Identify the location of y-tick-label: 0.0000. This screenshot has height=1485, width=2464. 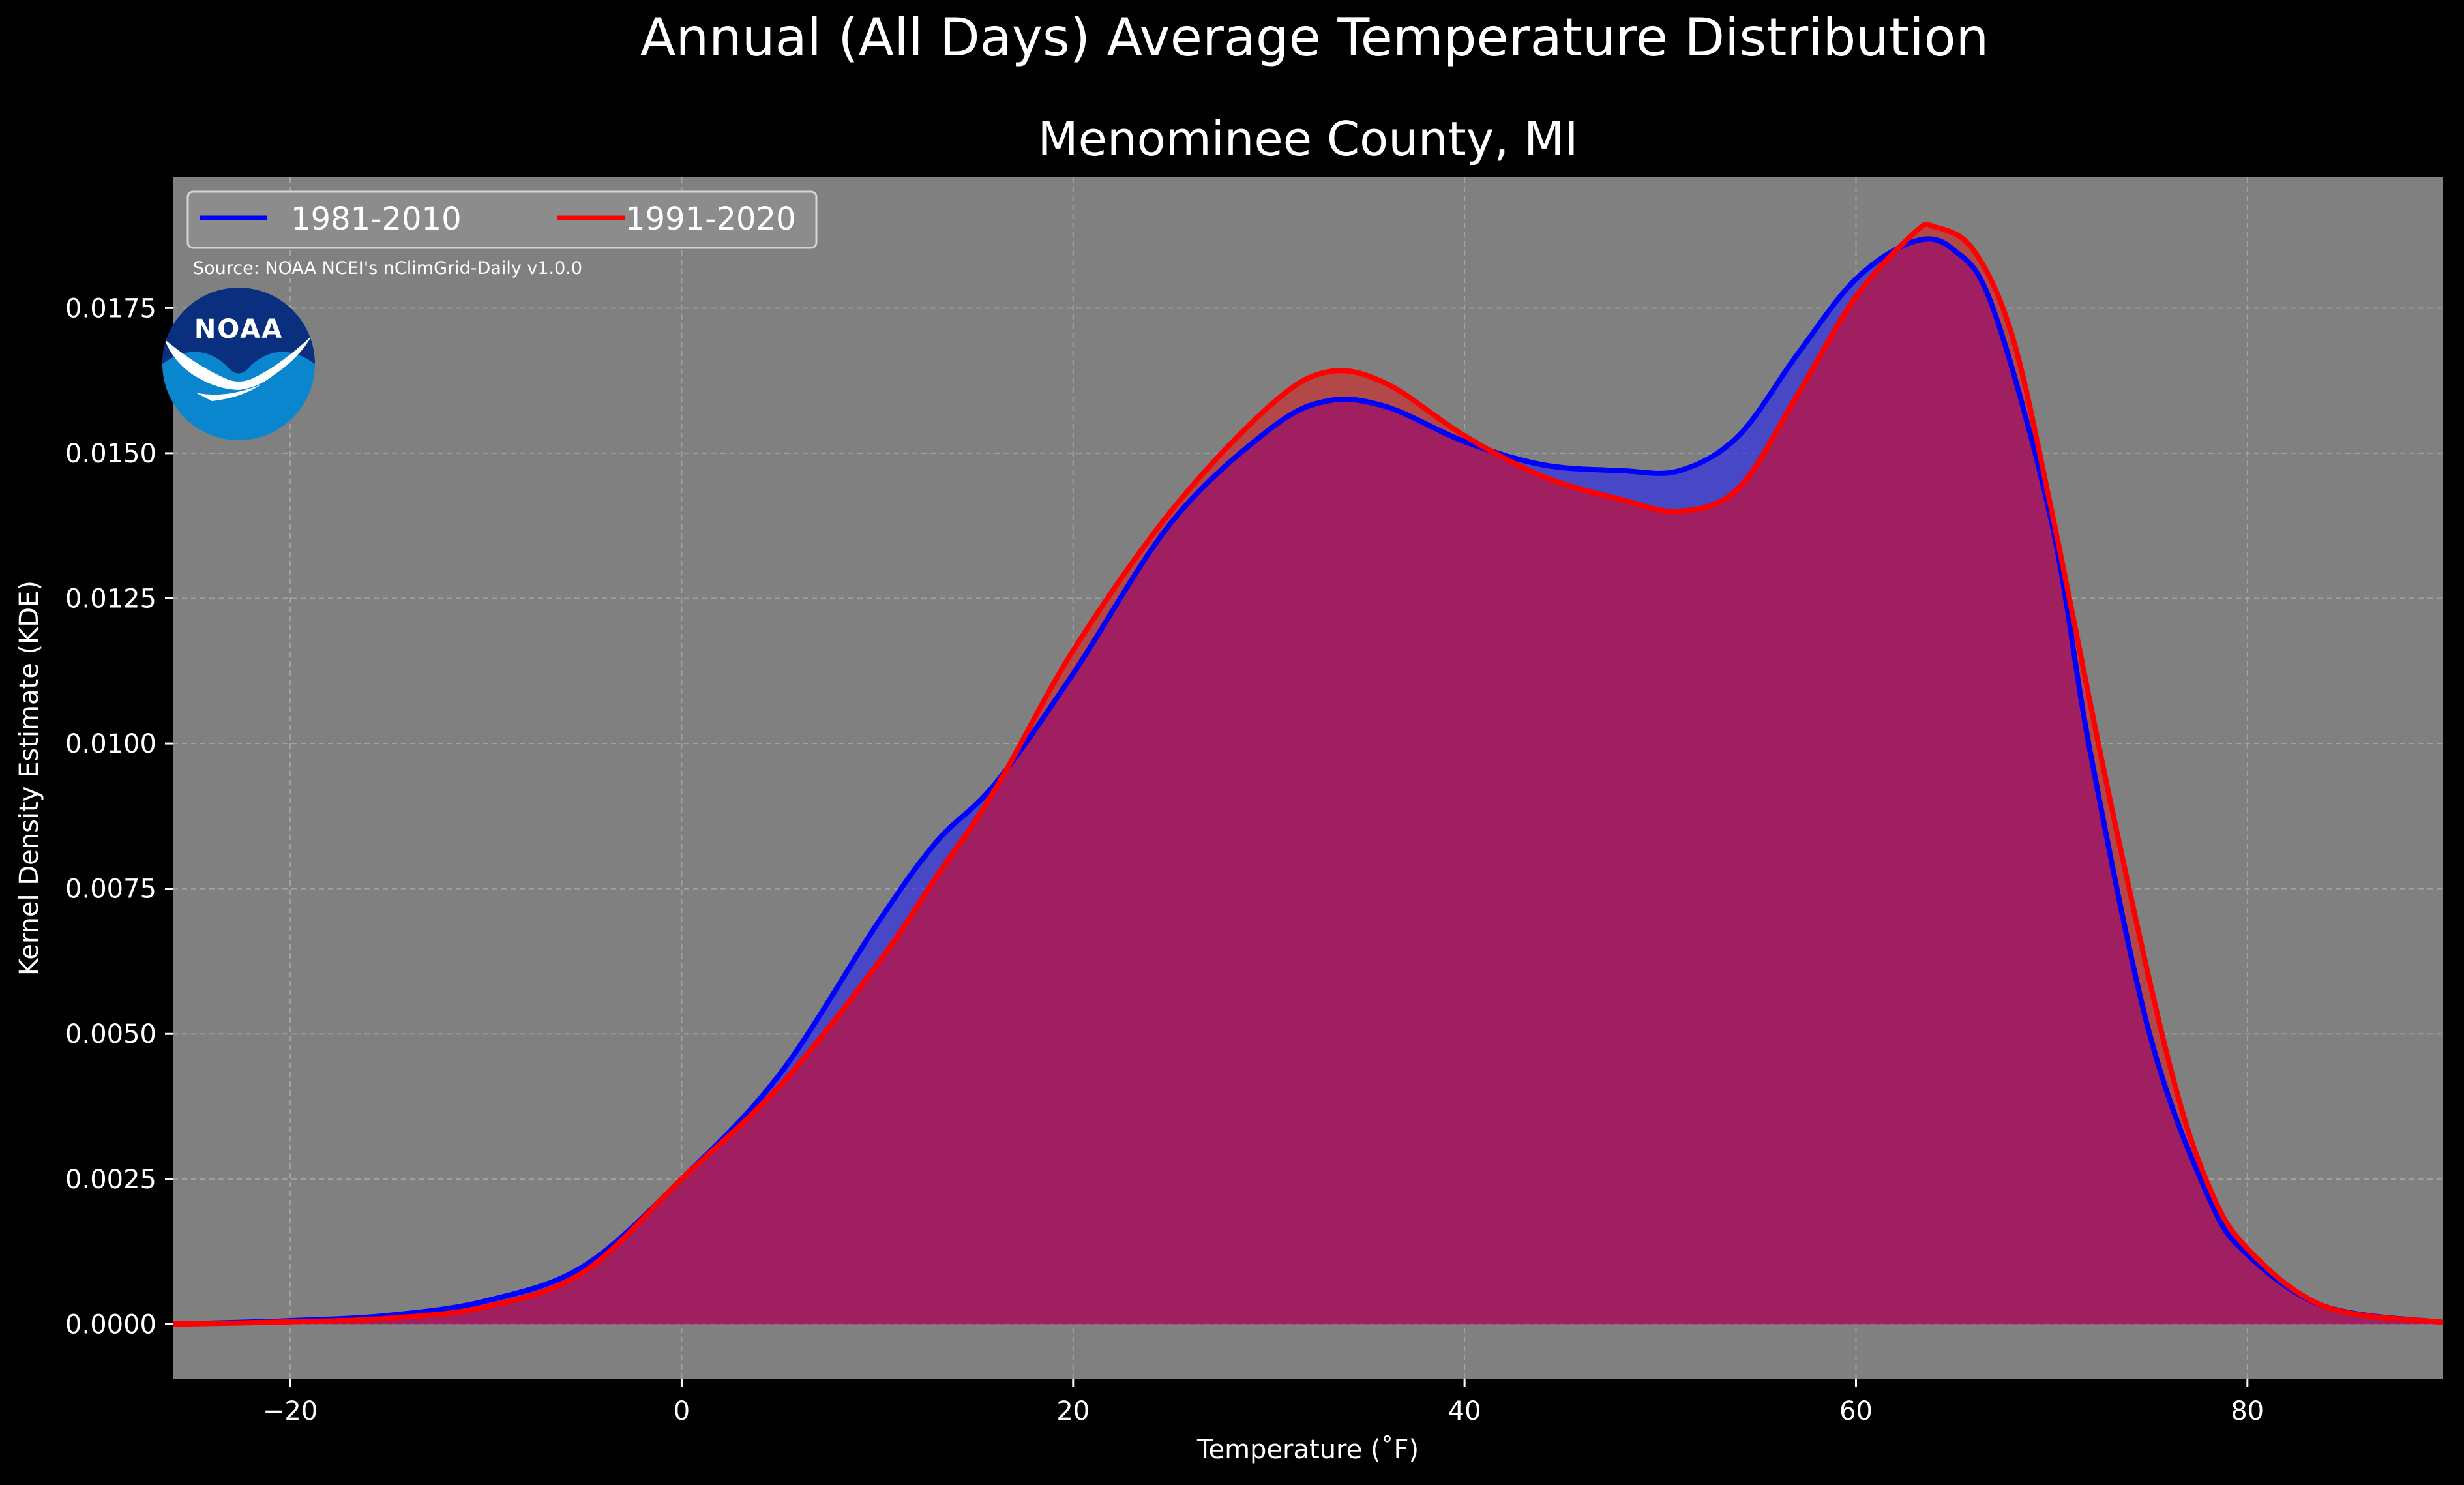
(110, 1325).